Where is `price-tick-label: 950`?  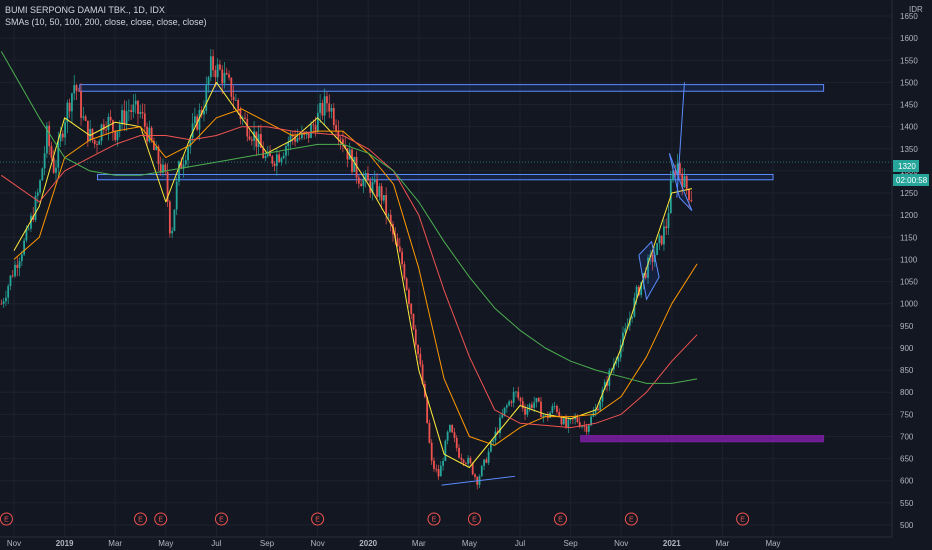
price-tick-label: 950 is located at coordinates (907, 326).